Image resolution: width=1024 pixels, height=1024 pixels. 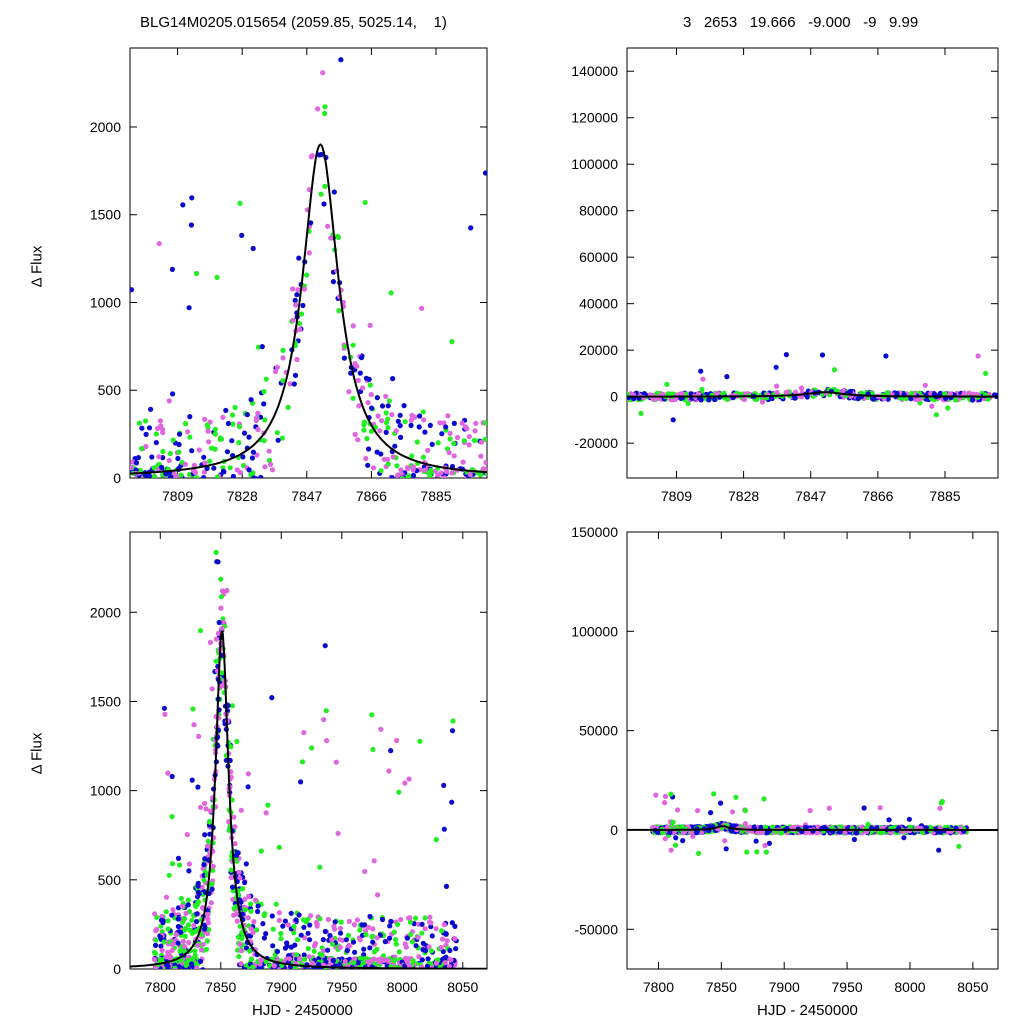 I want to click on x-tick-label: 7850, so click(x=220, y=987).